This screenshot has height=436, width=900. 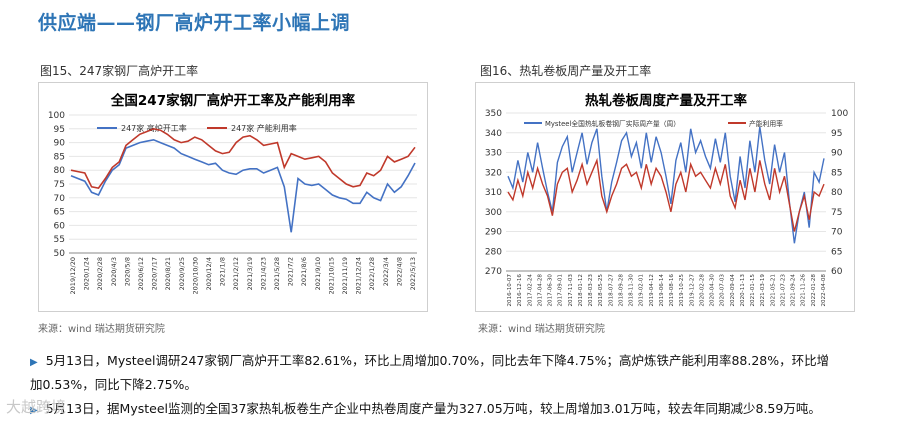 I want to click on x-tick-label: 2022-04-08, so click(x=824, y=290).